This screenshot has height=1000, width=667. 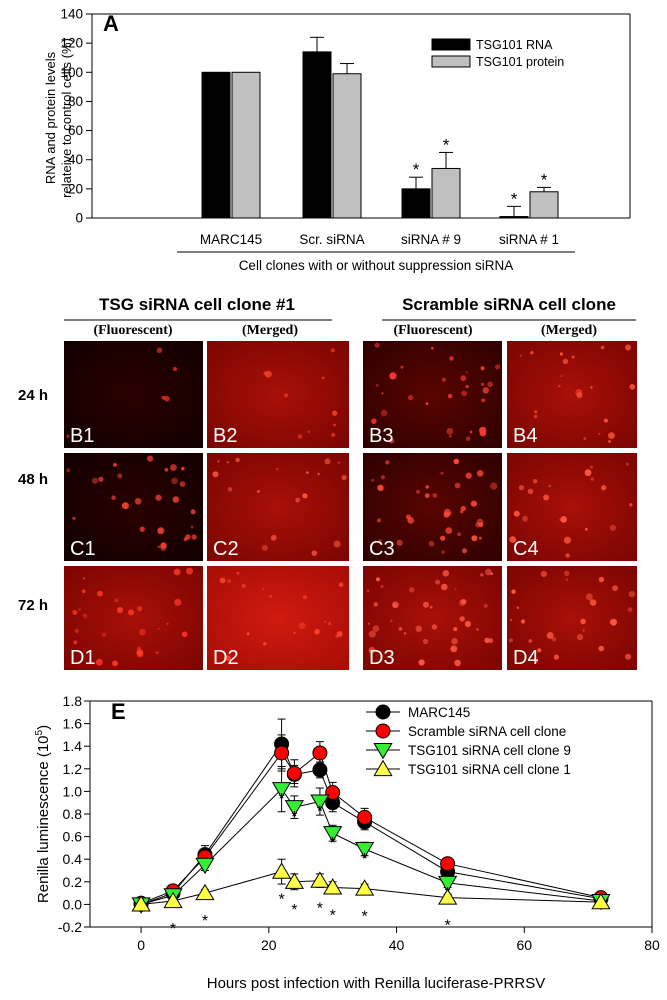 I want to click on col-header-fluorescent-2: (Fluorescent), so click(x=432, y=330).